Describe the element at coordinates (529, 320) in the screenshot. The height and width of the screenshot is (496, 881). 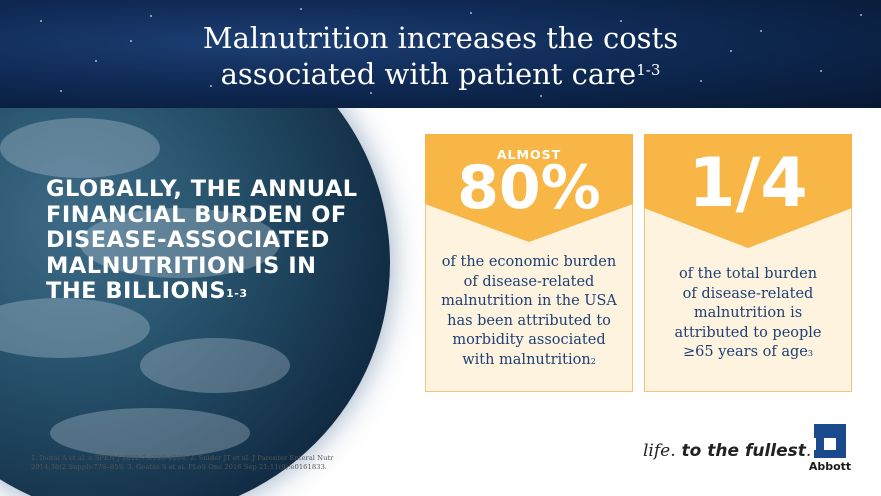
I see `stat-text-line: has been attributed to` at that location.